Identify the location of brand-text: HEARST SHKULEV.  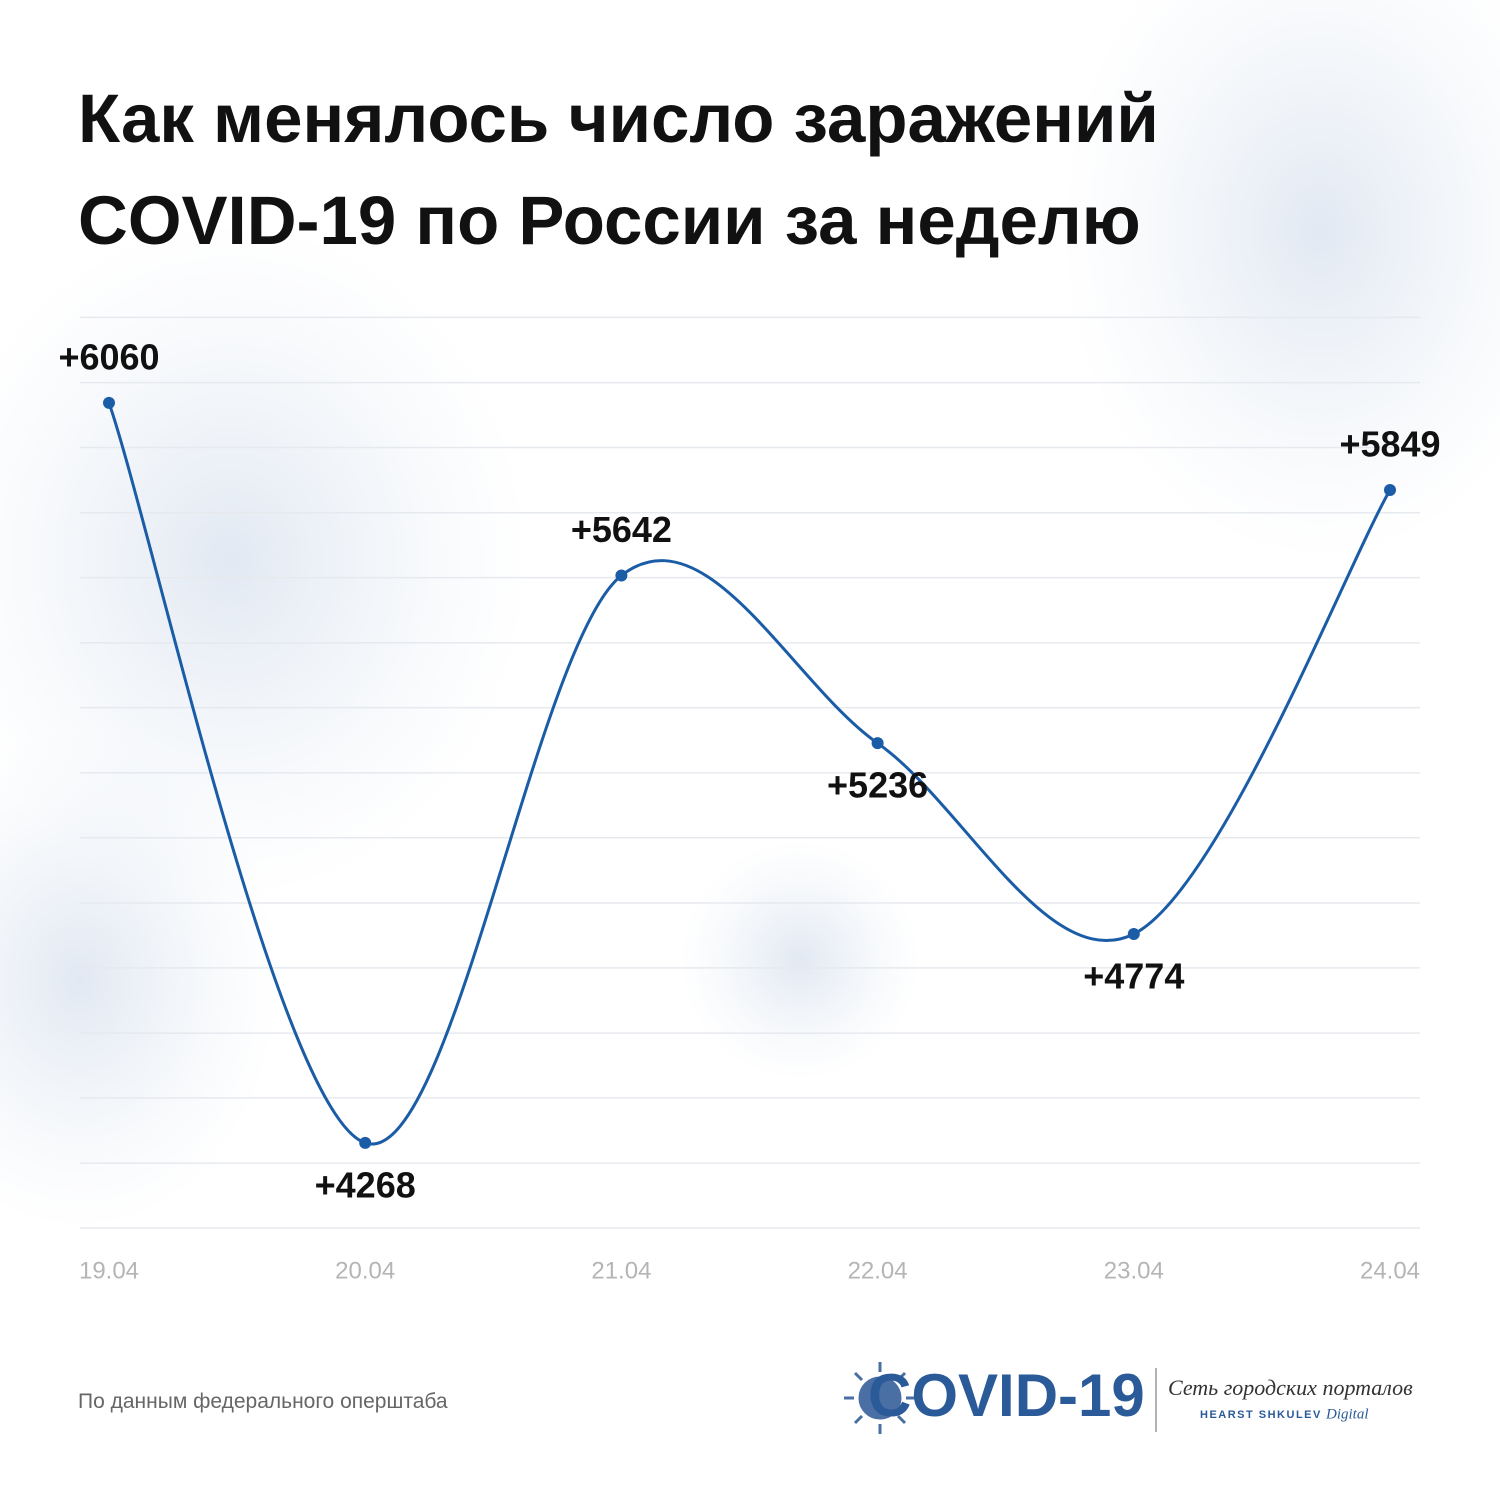
(1261, 1415).